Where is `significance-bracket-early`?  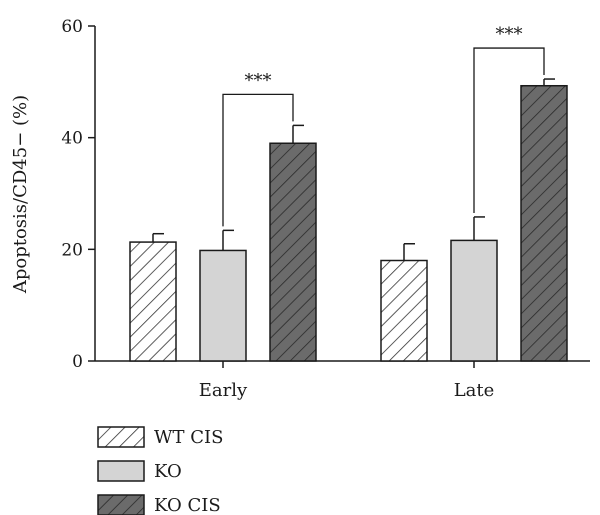
significance-bracket-early is located at coordinates (258, 160).